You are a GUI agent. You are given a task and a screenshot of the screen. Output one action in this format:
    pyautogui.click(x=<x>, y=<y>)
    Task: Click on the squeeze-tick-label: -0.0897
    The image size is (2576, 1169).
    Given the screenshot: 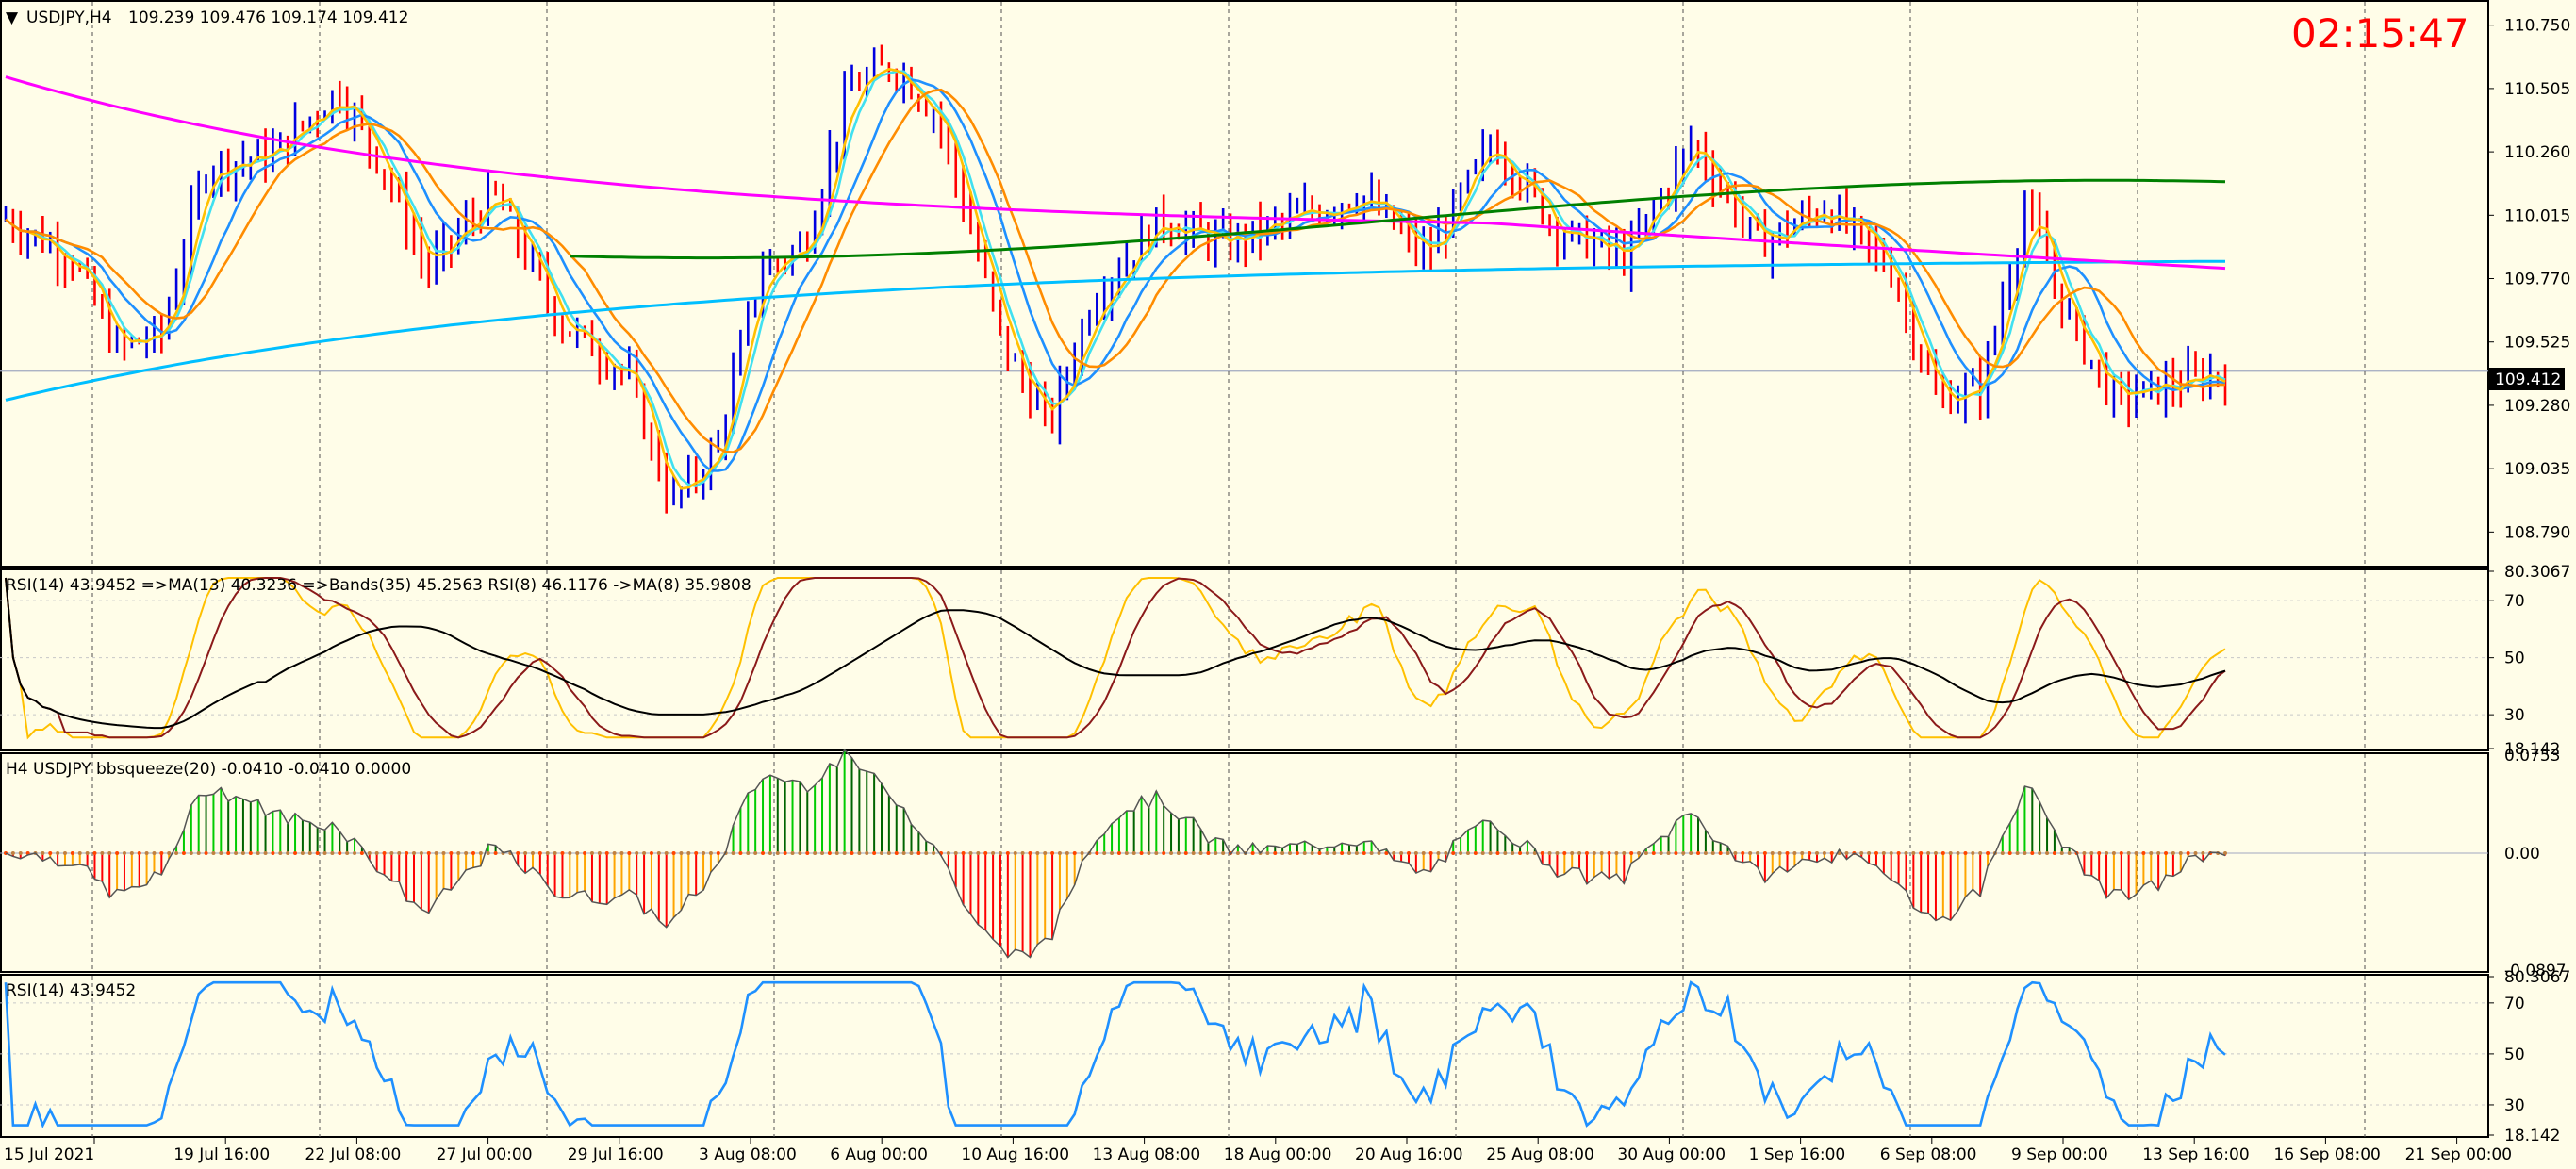 What is the action you would take?
    pyautogui.click(x=2535, y=971)
    